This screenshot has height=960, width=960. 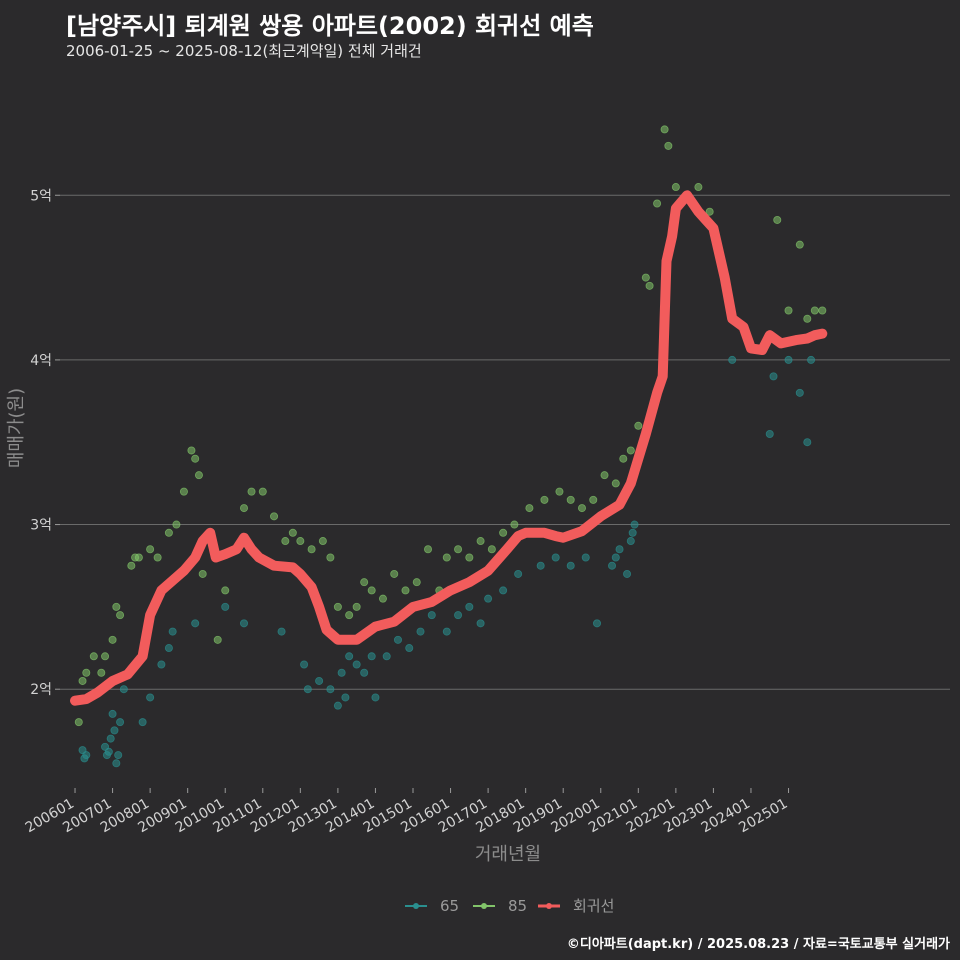 What do you see at coordinates (432, 906) in the screenshot?
I see `legend-item-65: 65` at bounding box center [432, 906].